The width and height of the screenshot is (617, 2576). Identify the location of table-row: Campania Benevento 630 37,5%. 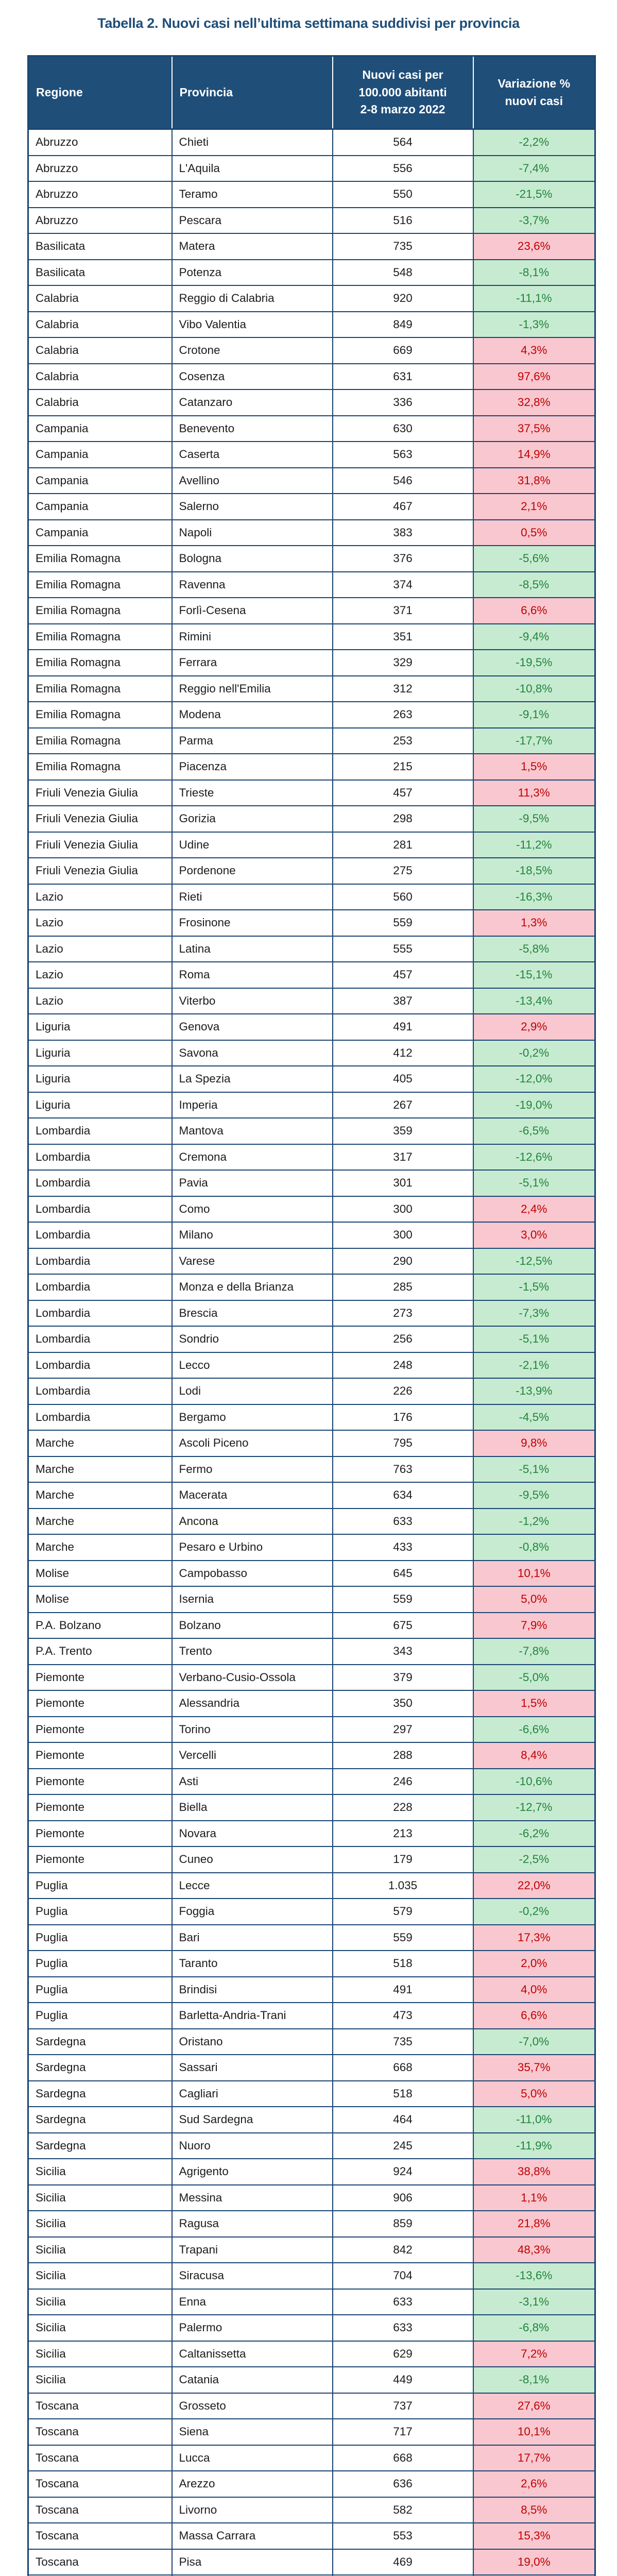
(312, 428).